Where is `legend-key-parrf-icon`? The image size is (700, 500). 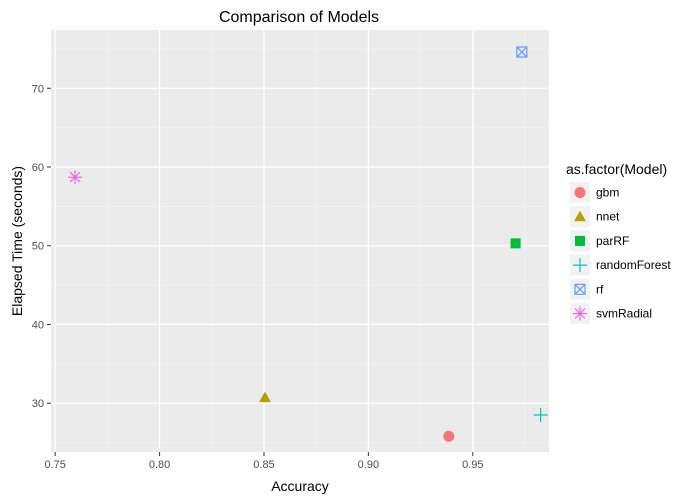
legend-key-parrf-icon is located at coordinates (580, 240).